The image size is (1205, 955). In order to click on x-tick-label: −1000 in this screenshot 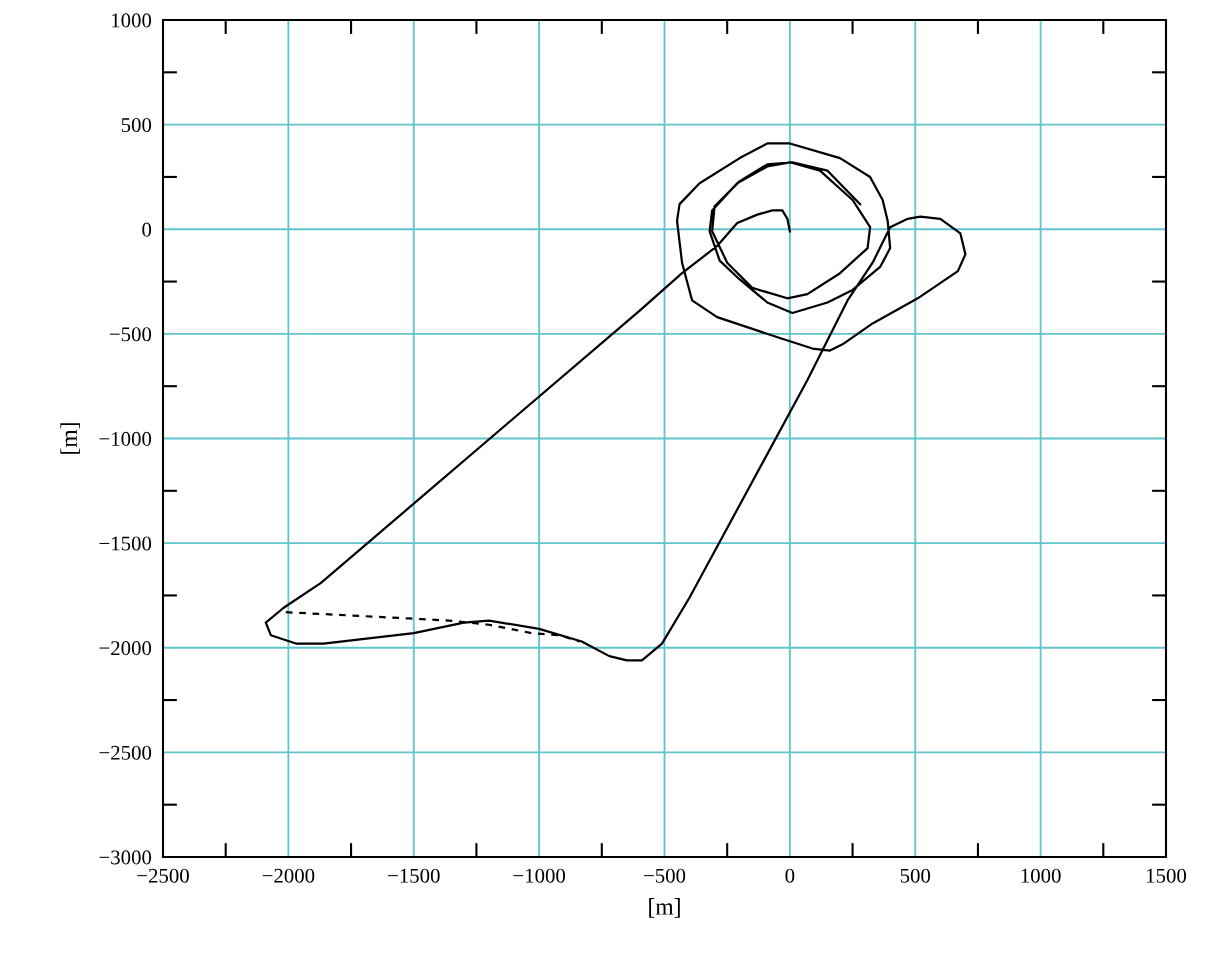, I will do `click(539, 875)`.